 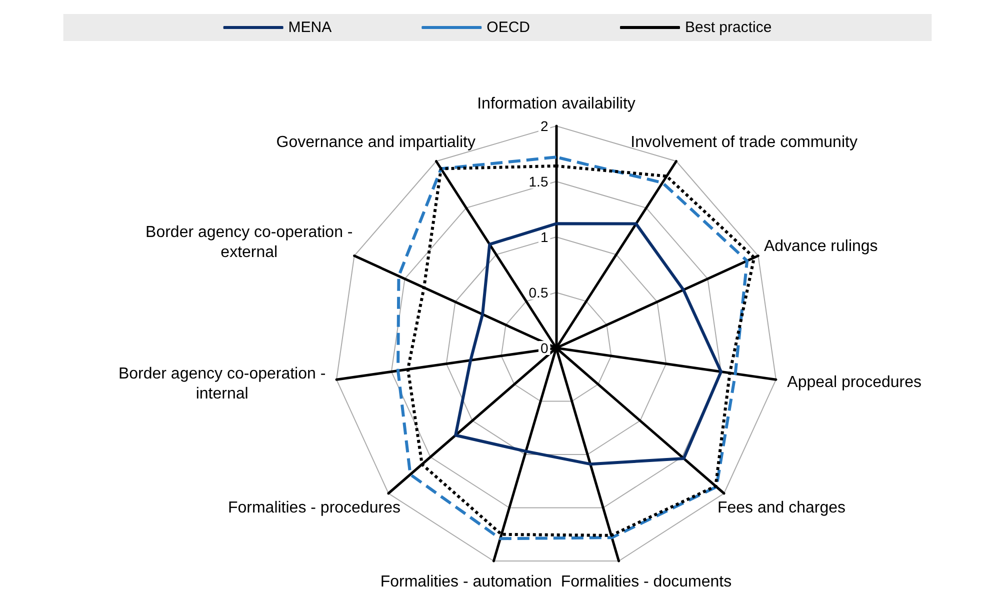 What do you see at coordinates (556, 104) in the screenshot?
I see `spoke-label: Information availability` at bounding box center [556, 104].